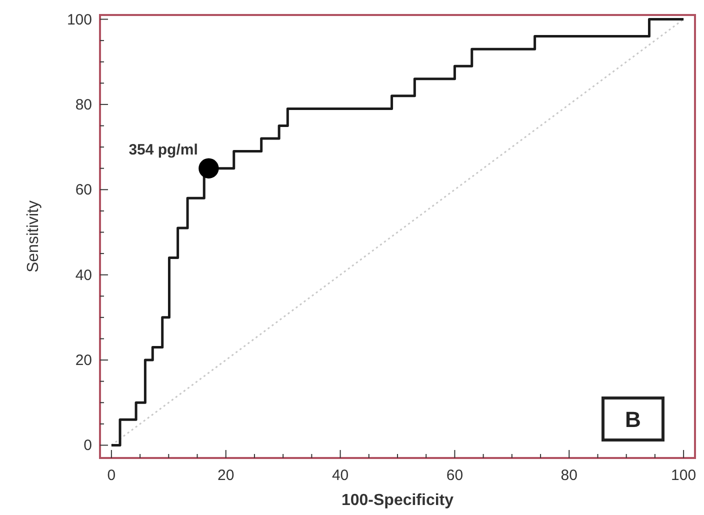  I want to click on y-tick-label: 80, so click(83, 105).